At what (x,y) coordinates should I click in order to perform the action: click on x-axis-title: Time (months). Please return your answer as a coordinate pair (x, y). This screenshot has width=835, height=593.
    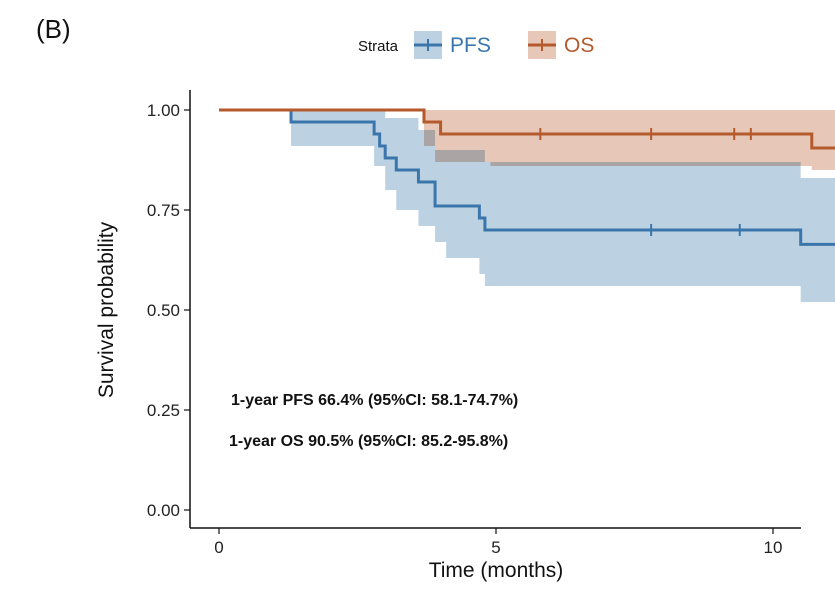
    Looking at the image, I should click on (496, 570).